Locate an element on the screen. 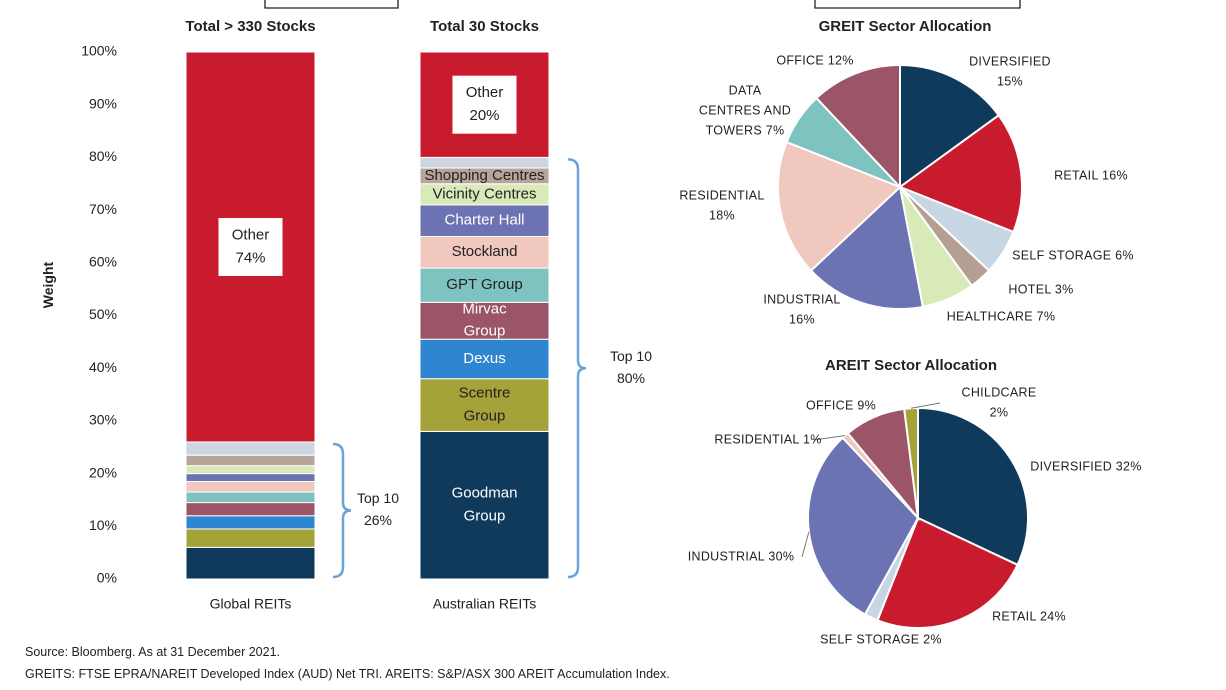  pie-label: OFFICE 12% is located at coordinates (814, 60).